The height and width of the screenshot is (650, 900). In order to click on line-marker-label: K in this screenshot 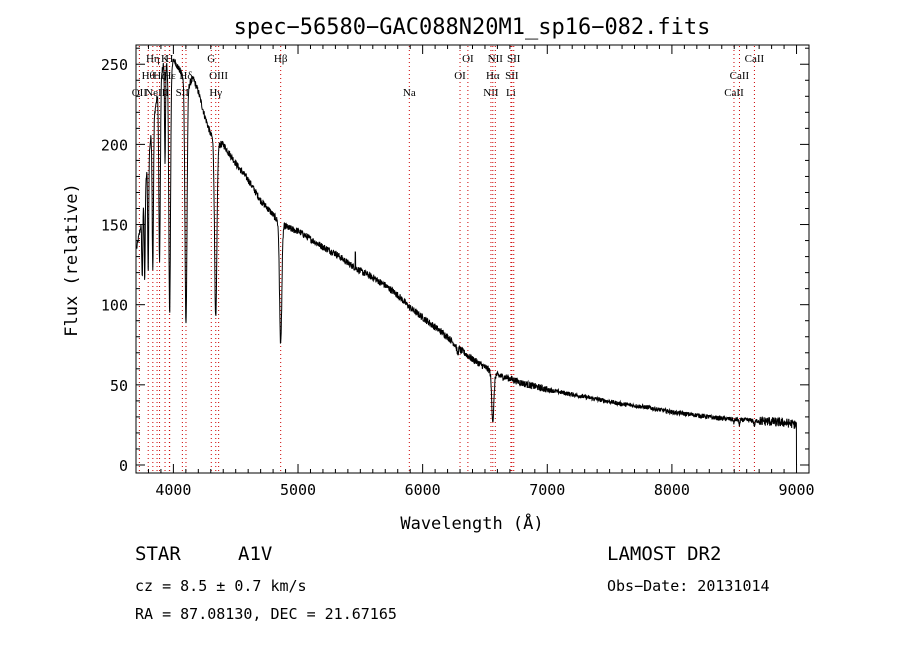, I will do `click(165, 59)`.